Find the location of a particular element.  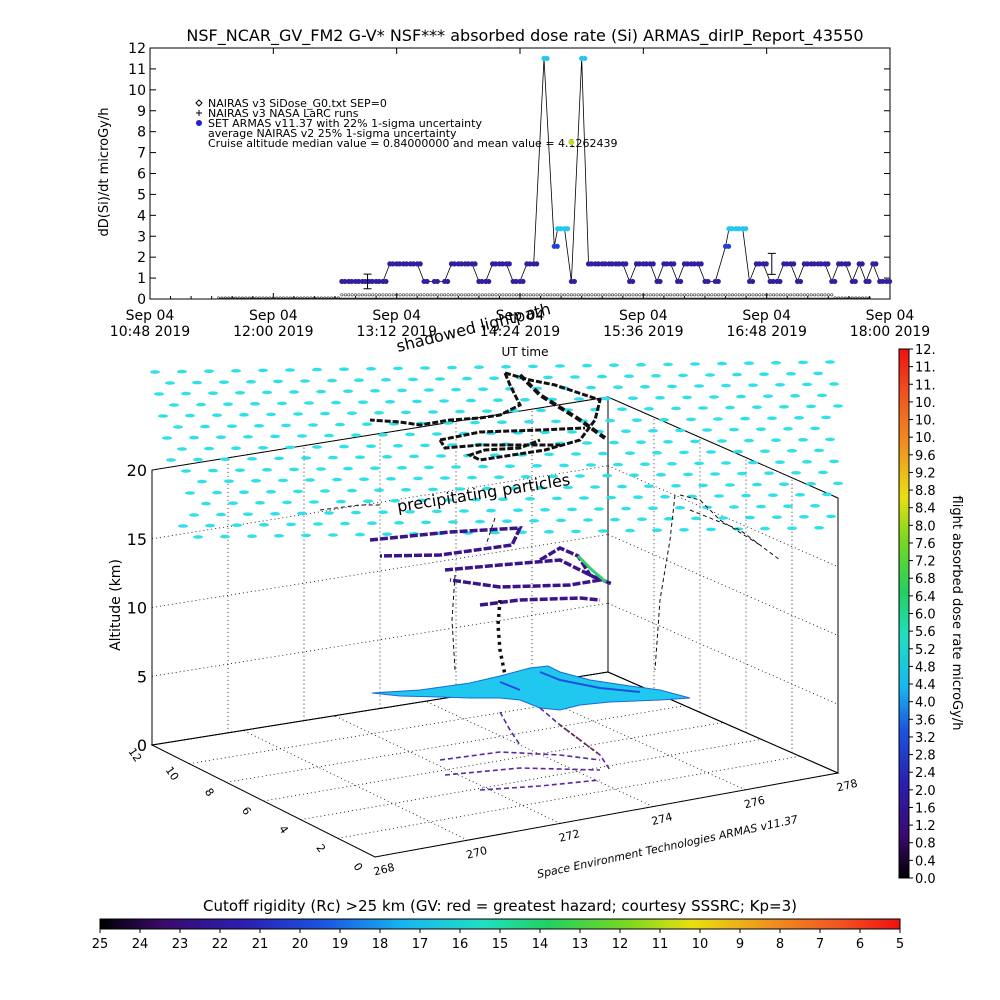

lat-tick-label: 10 is located at coordinates (172, 773).